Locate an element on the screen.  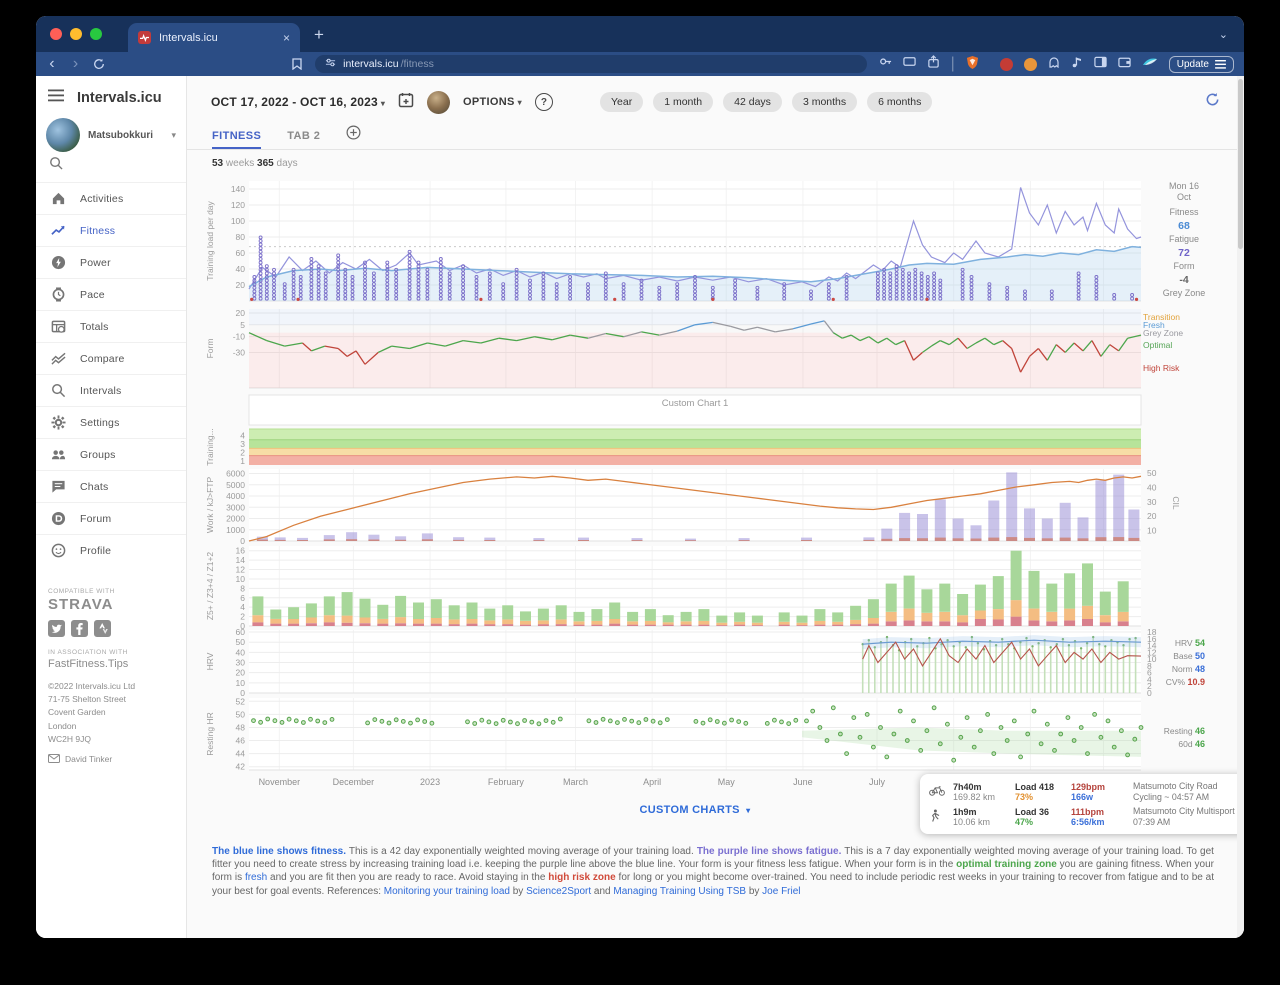
custom-charts-link: CUSTOM CHARTS ▾ is located at coordinates (695, 810).